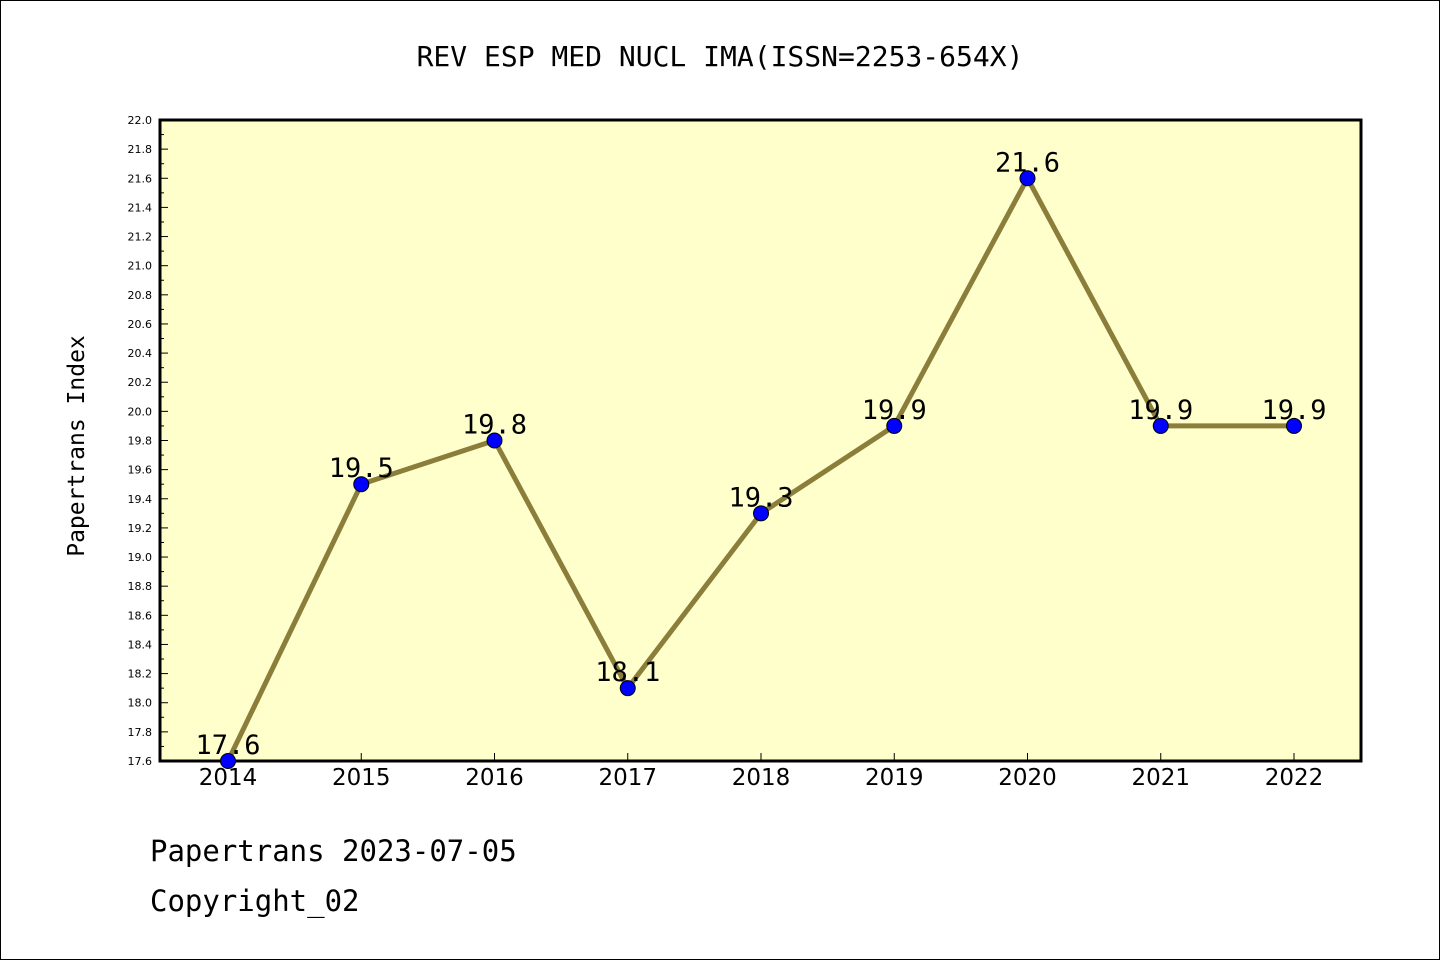 The width and height of the screenshot is (1440, 960). Describe the element at coordinates (140, 674) in the screenshot. I see `y-tick-label: 18.2` at that location.